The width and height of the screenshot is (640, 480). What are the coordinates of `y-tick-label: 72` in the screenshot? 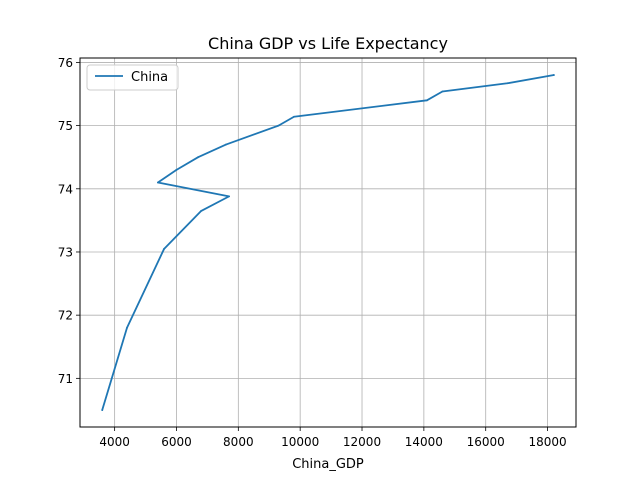 It's located at (65, 316).